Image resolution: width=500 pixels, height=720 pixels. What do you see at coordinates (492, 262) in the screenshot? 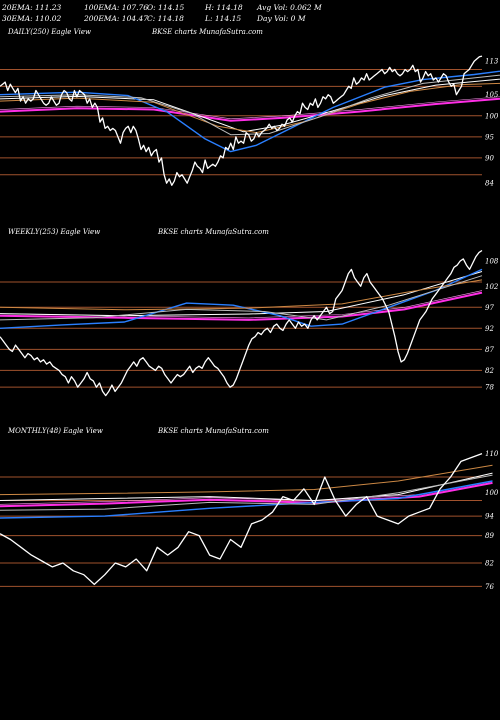
I see `weekly-tick-label-0: 108` at bounding box center [492, 262].